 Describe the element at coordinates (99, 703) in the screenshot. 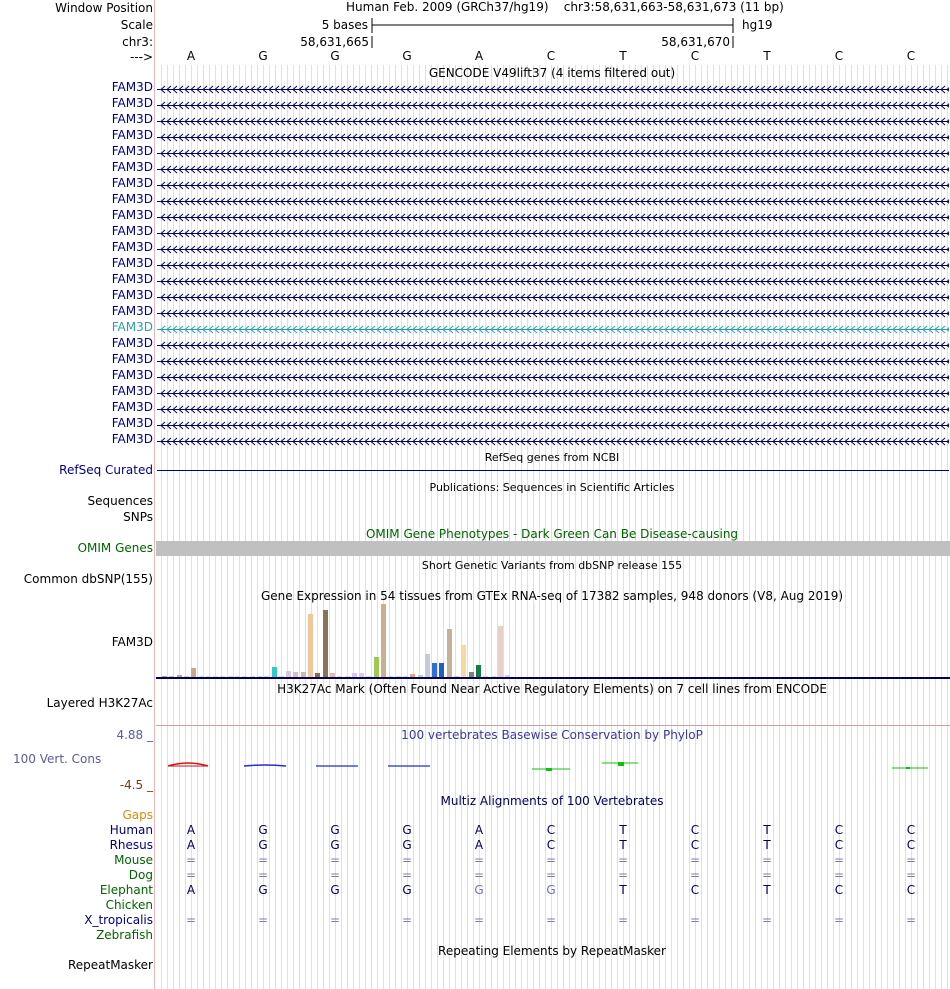

I see `h3k27ac-label: Layered H3K27Ac` at that location.